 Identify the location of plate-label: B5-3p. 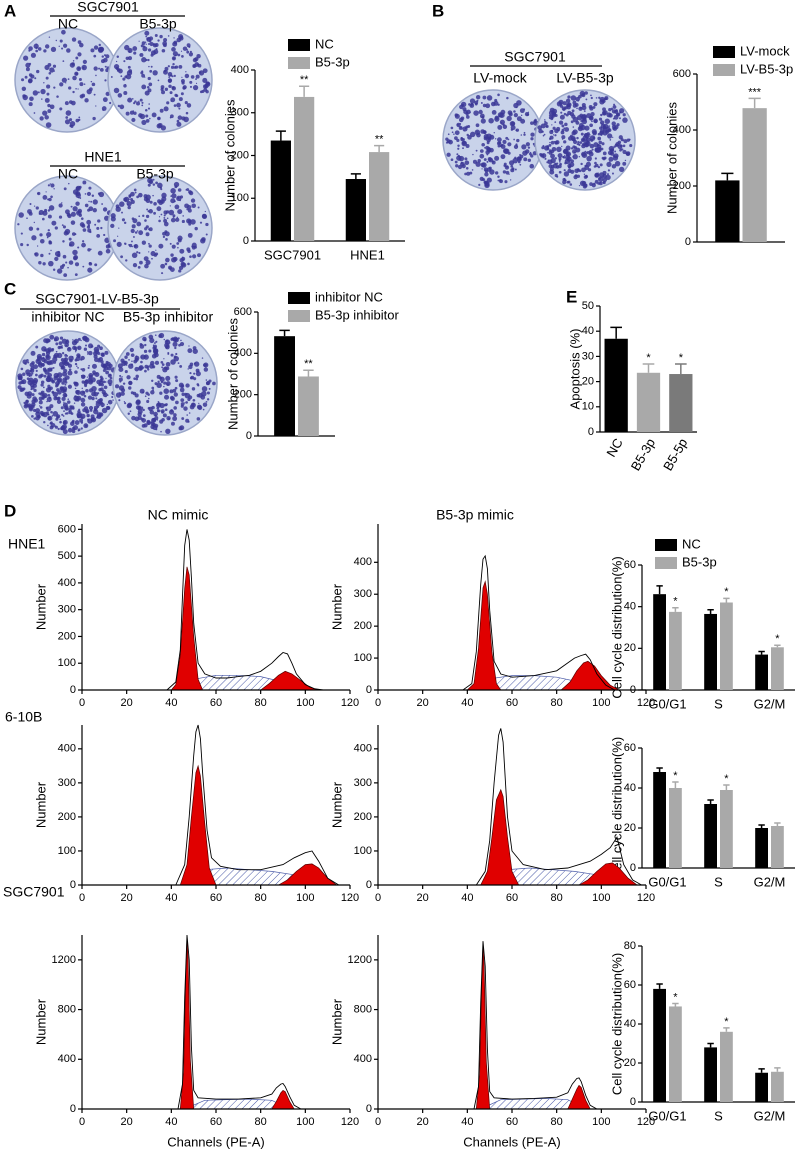
(155, 174).